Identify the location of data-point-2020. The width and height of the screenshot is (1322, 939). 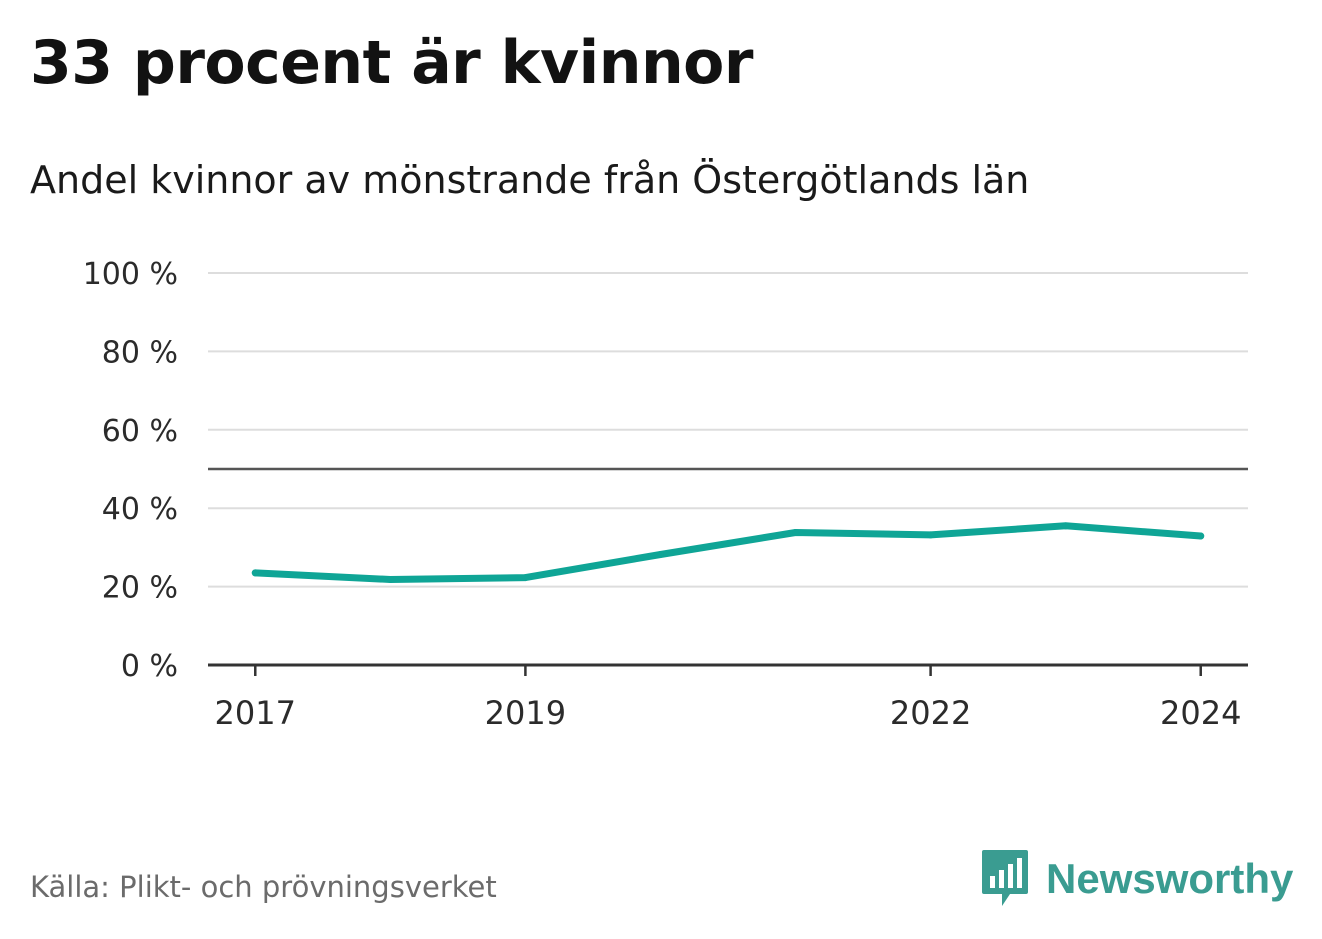
(660, 554).